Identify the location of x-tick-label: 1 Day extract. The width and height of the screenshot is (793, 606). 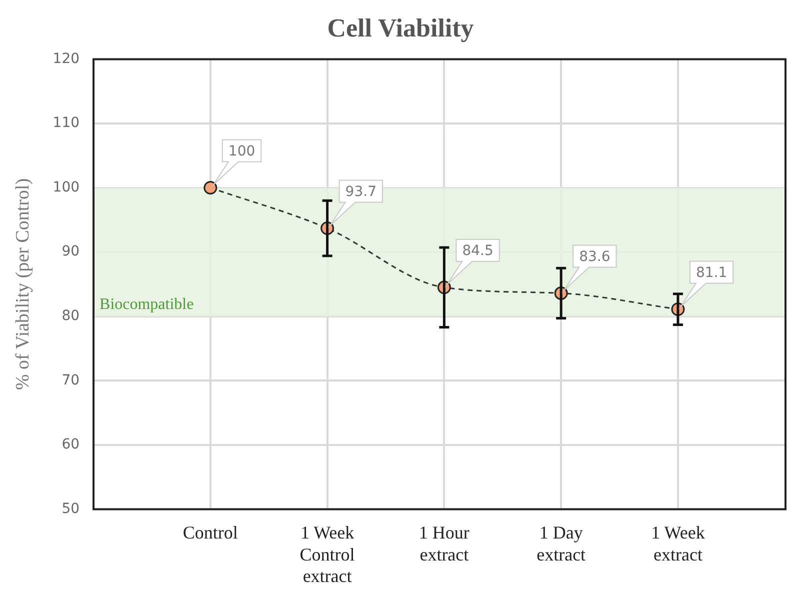
(561, 543).